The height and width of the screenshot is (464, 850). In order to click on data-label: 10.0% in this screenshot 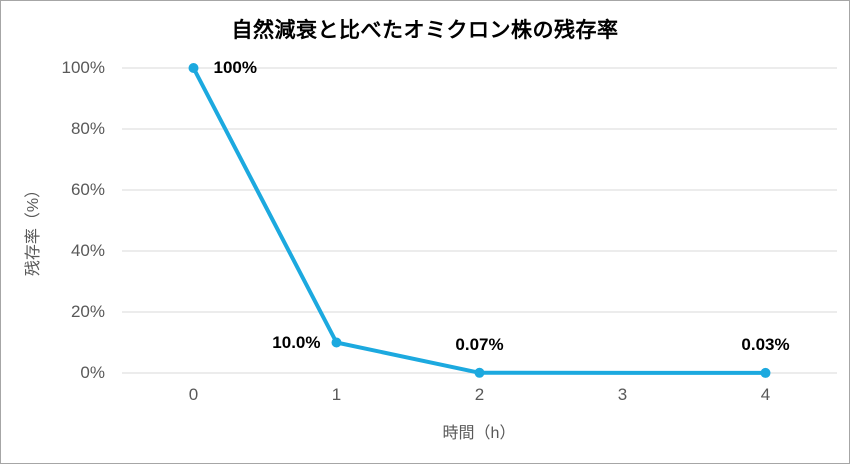, I will do `click(296, 342)`.